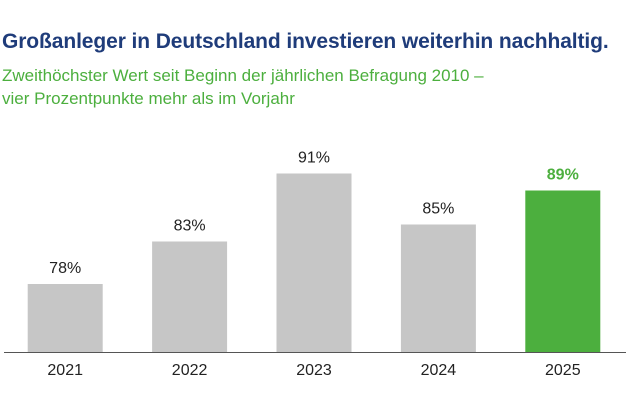 This screenshot has height=412, width=630. Describe the element at coordinates (314, 370) in the screenshot. I see `x-tick-label-2023: 2023` at that location.